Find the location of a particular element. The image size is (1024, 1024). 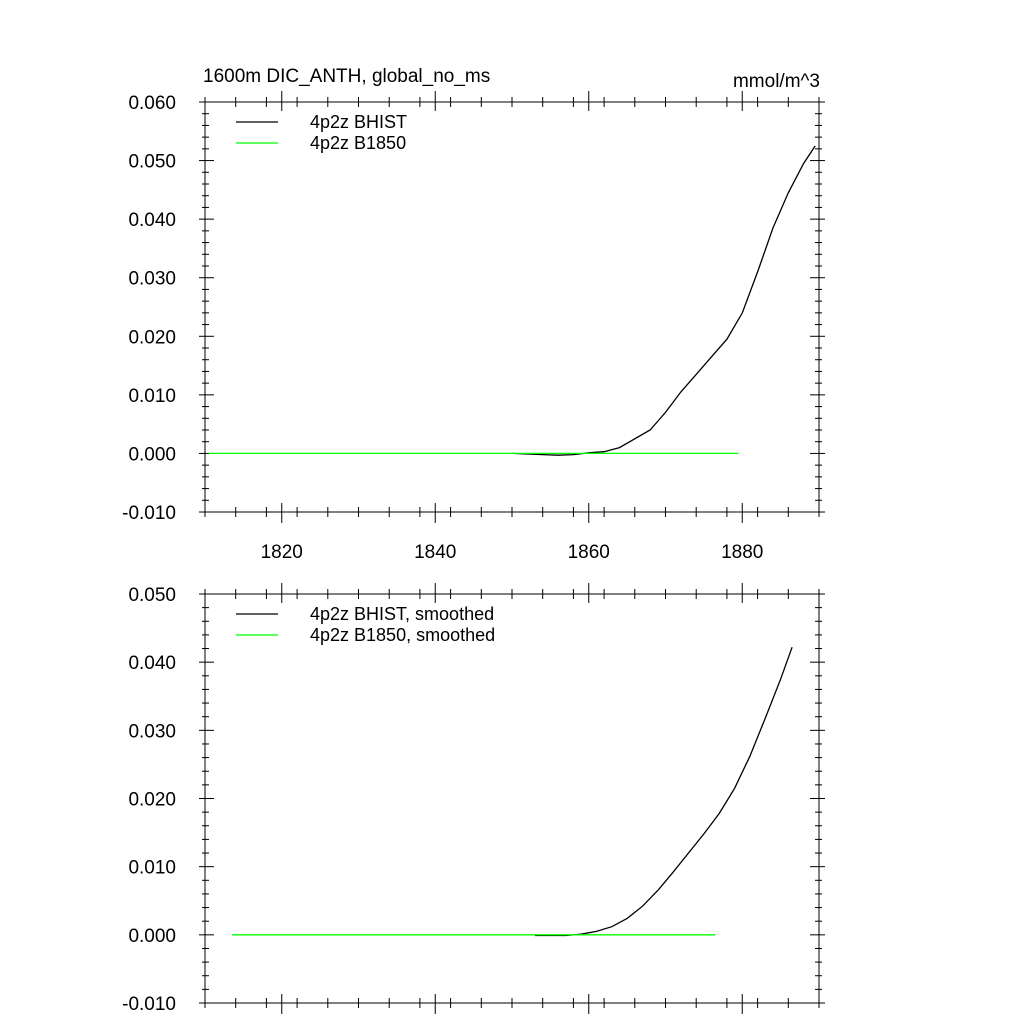

x-tick-label: 1880 is located at coordinates (742, 552).